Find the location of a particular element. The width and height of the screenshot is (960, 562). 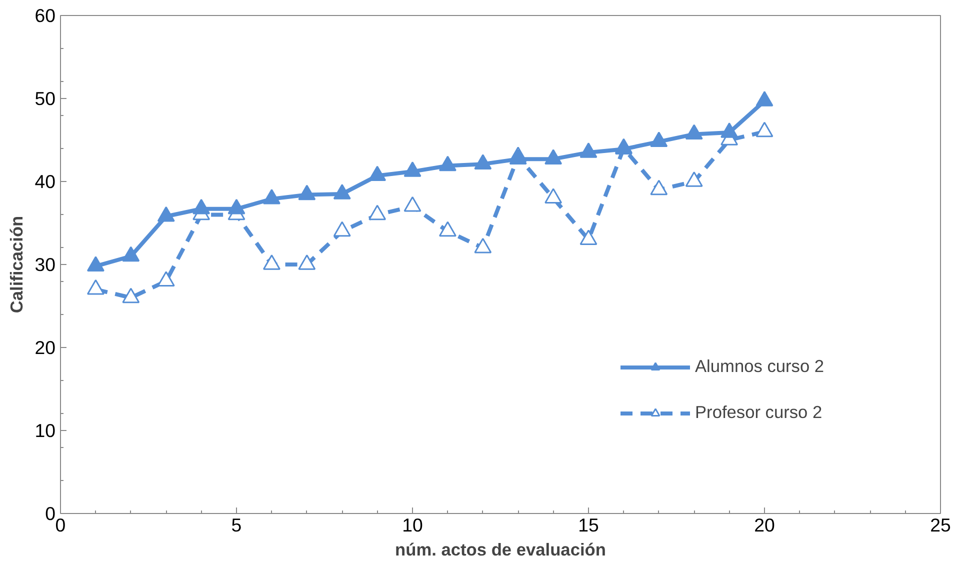

x-tick-label: 10 is located at coordinates (412, 525).